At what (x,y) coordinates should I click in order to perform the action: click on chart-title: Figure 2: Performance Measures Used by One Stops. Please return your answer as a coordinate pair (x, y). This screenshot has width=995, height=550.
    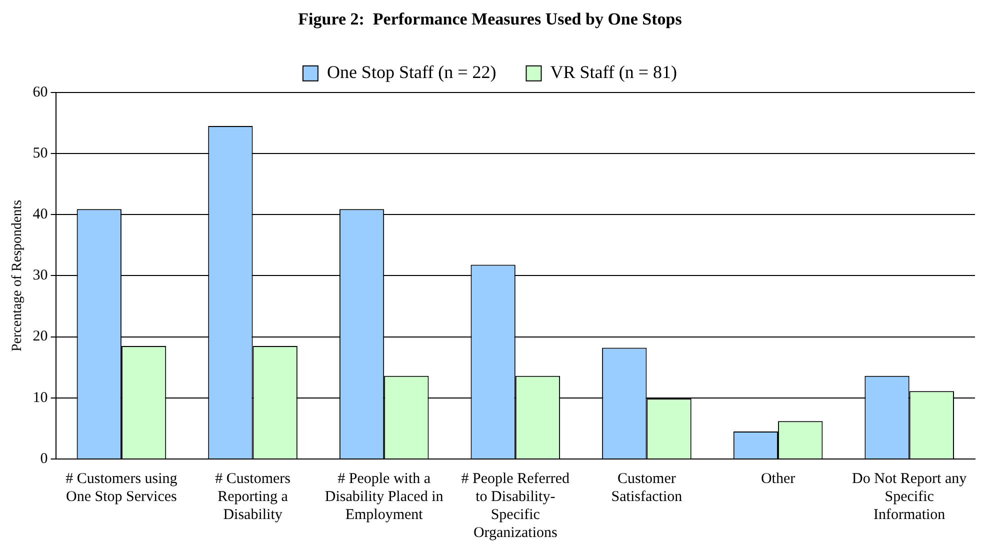
    Looking at the image, I should click on (490, 19).